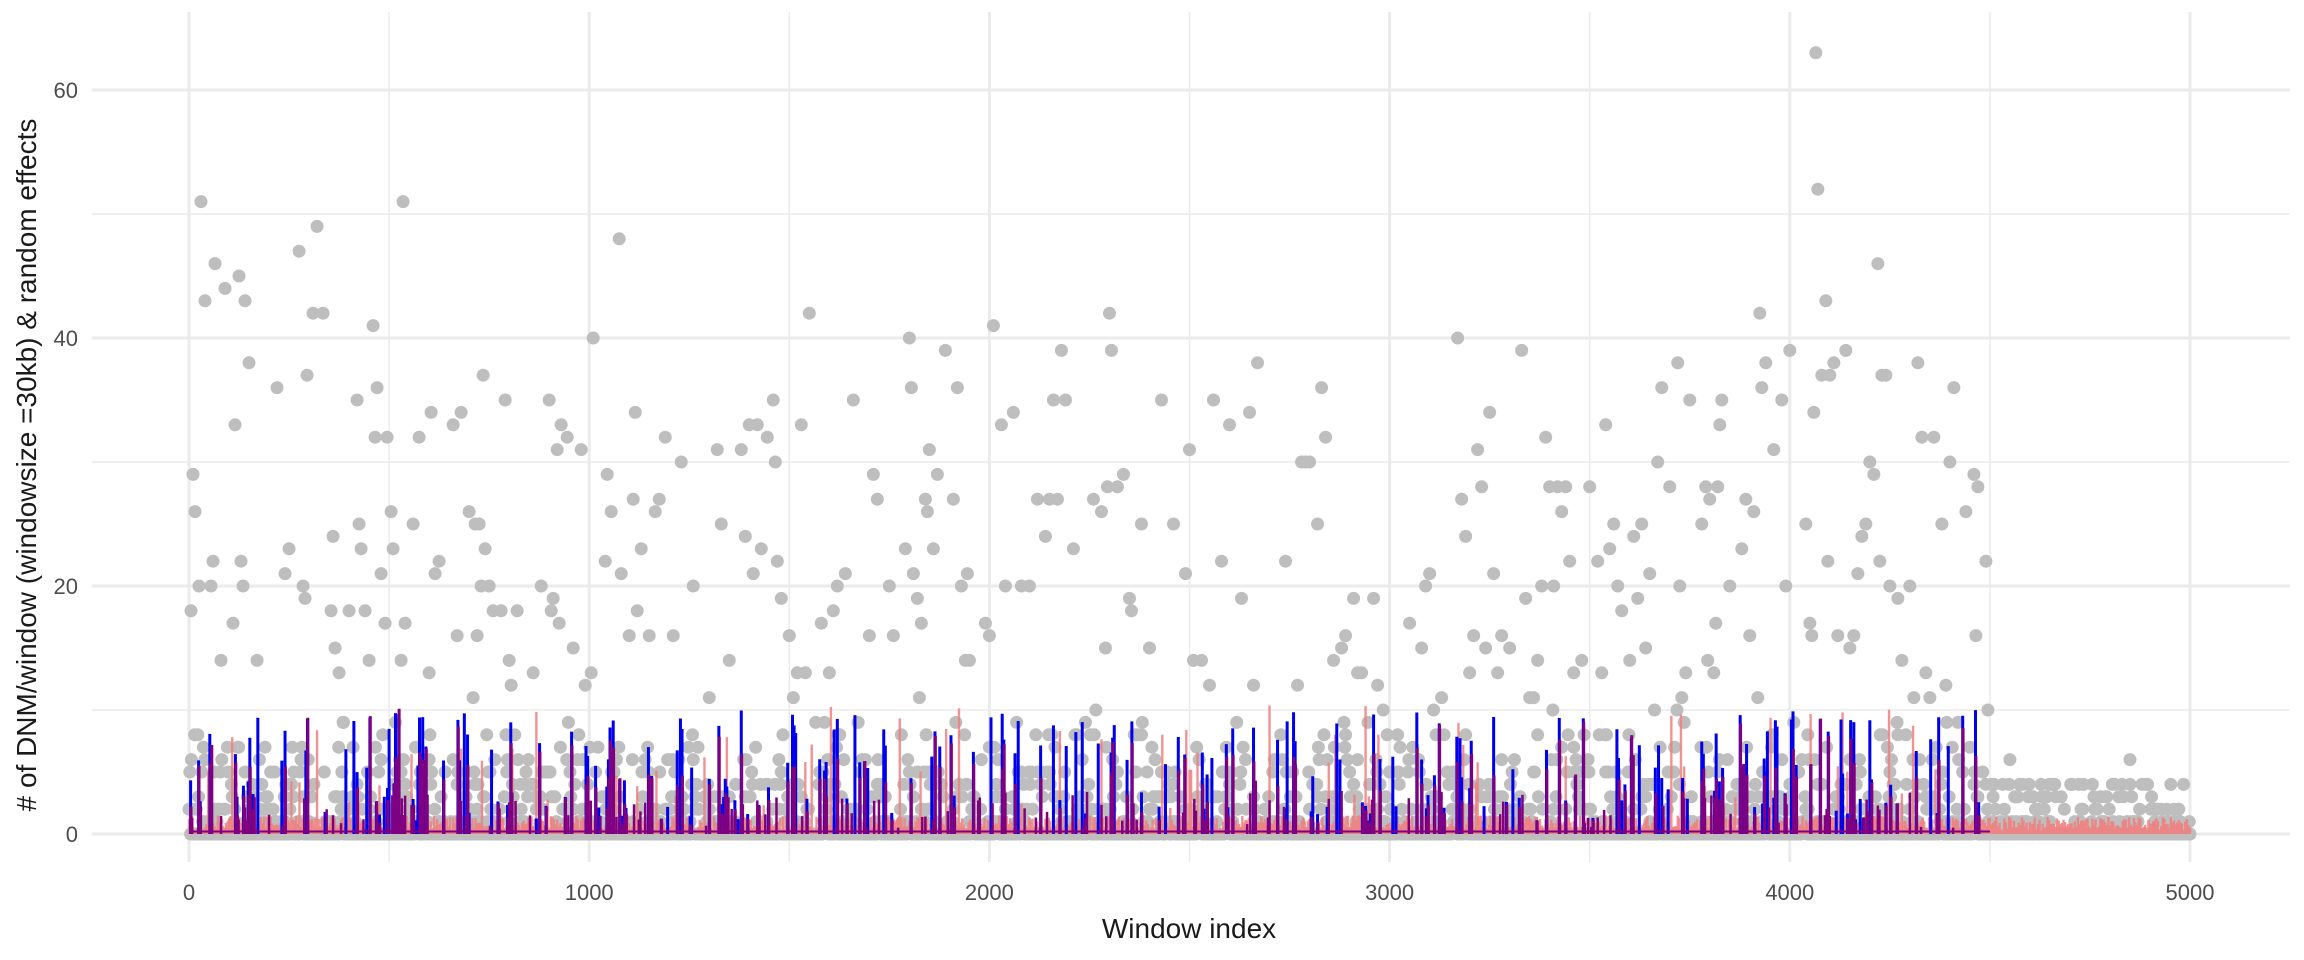  I want to click on y-tick-label: 60, so click(66, 90).